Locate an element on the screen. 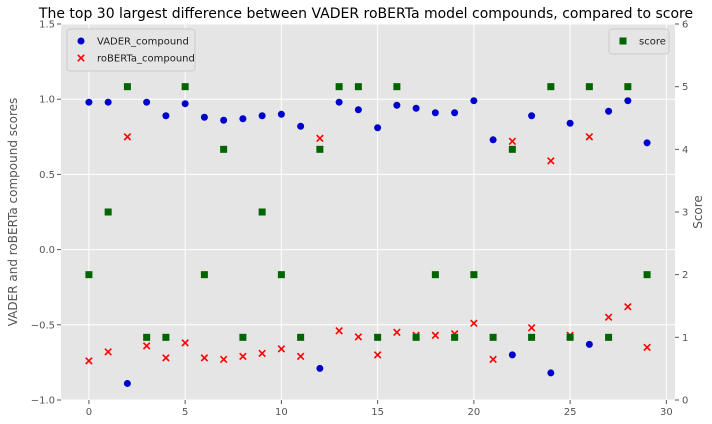 This screenshot has width=712, height=424. legend-marker-VADER_compound is located at coordinates (81, 41).